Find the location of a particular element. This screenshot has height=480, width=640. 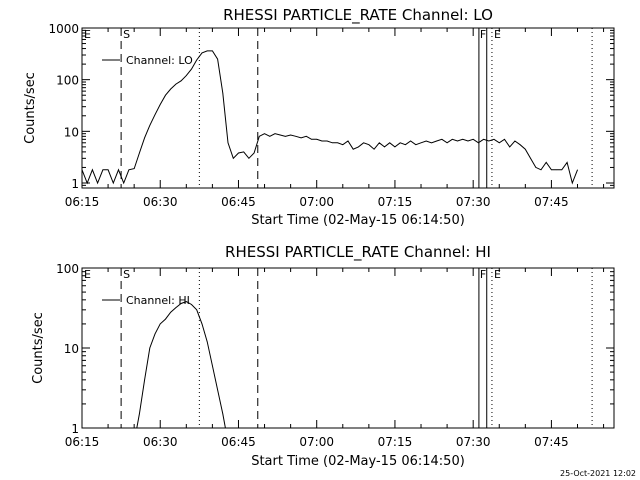

y-tick-label: 1000 is located at coordinates (63, 29).